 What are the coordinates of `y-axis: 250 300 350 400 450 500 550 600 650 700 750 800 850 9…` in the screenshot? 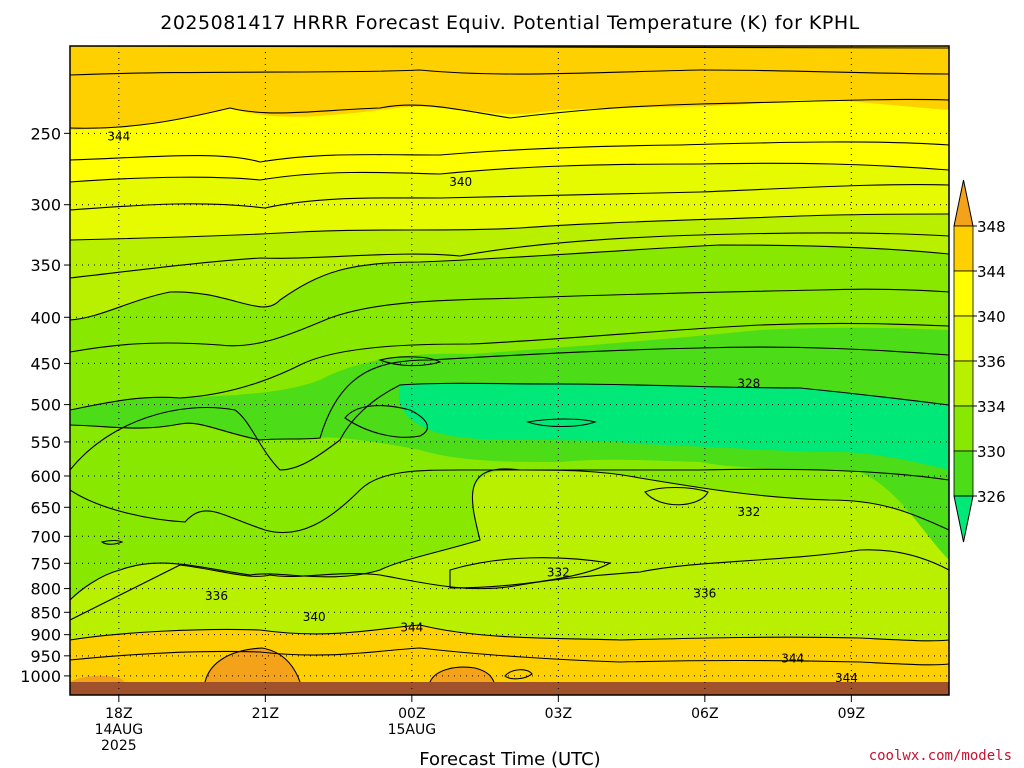 It's located at (45, 405).